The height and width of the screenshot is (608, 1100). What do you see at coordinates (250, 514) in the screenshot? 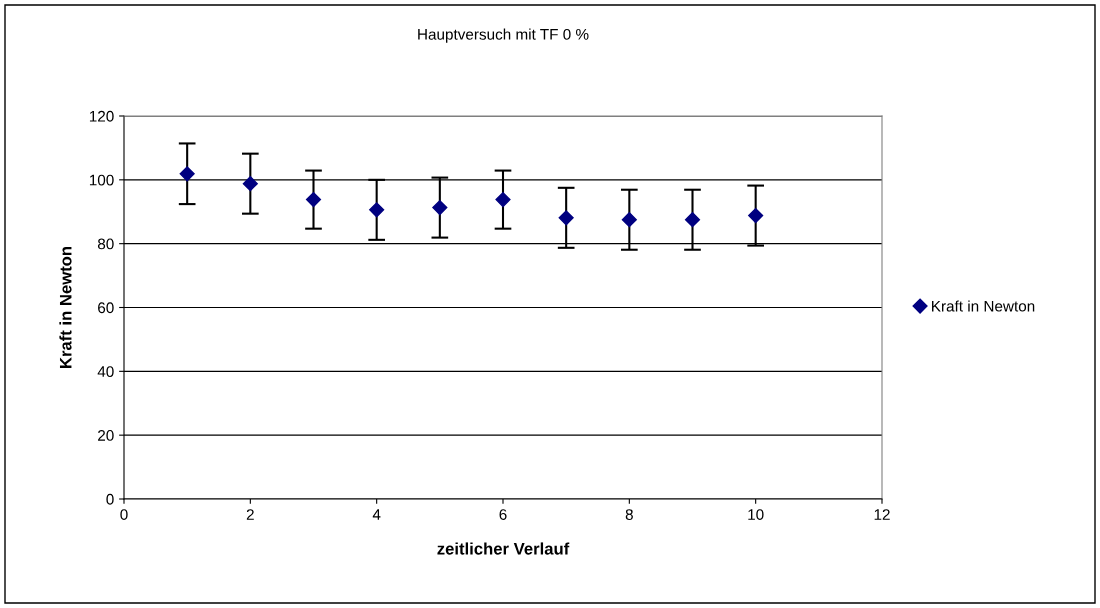
I see `x-tick-label: 2` at bounding box center [250, 514].